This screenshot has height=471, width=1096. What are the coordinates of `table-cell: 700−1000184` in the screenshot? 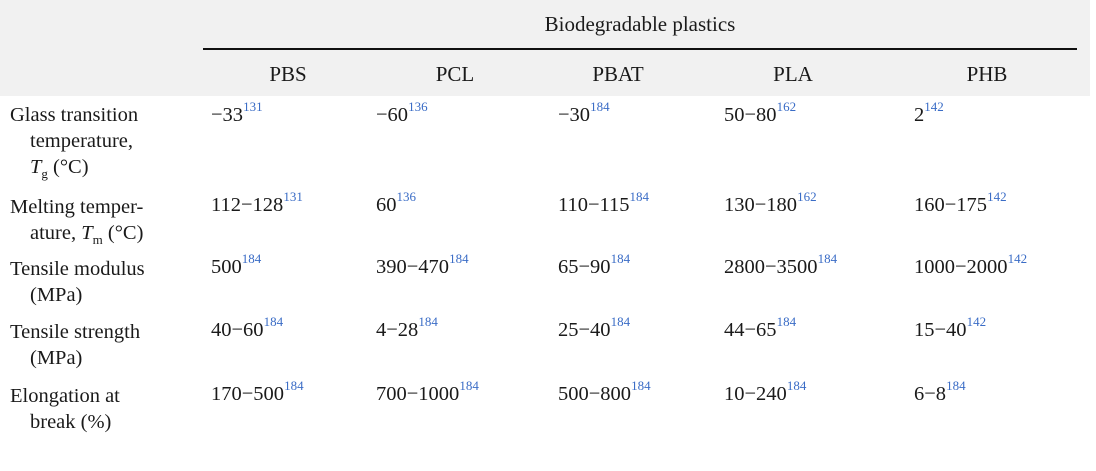 It's located at (427, 392).